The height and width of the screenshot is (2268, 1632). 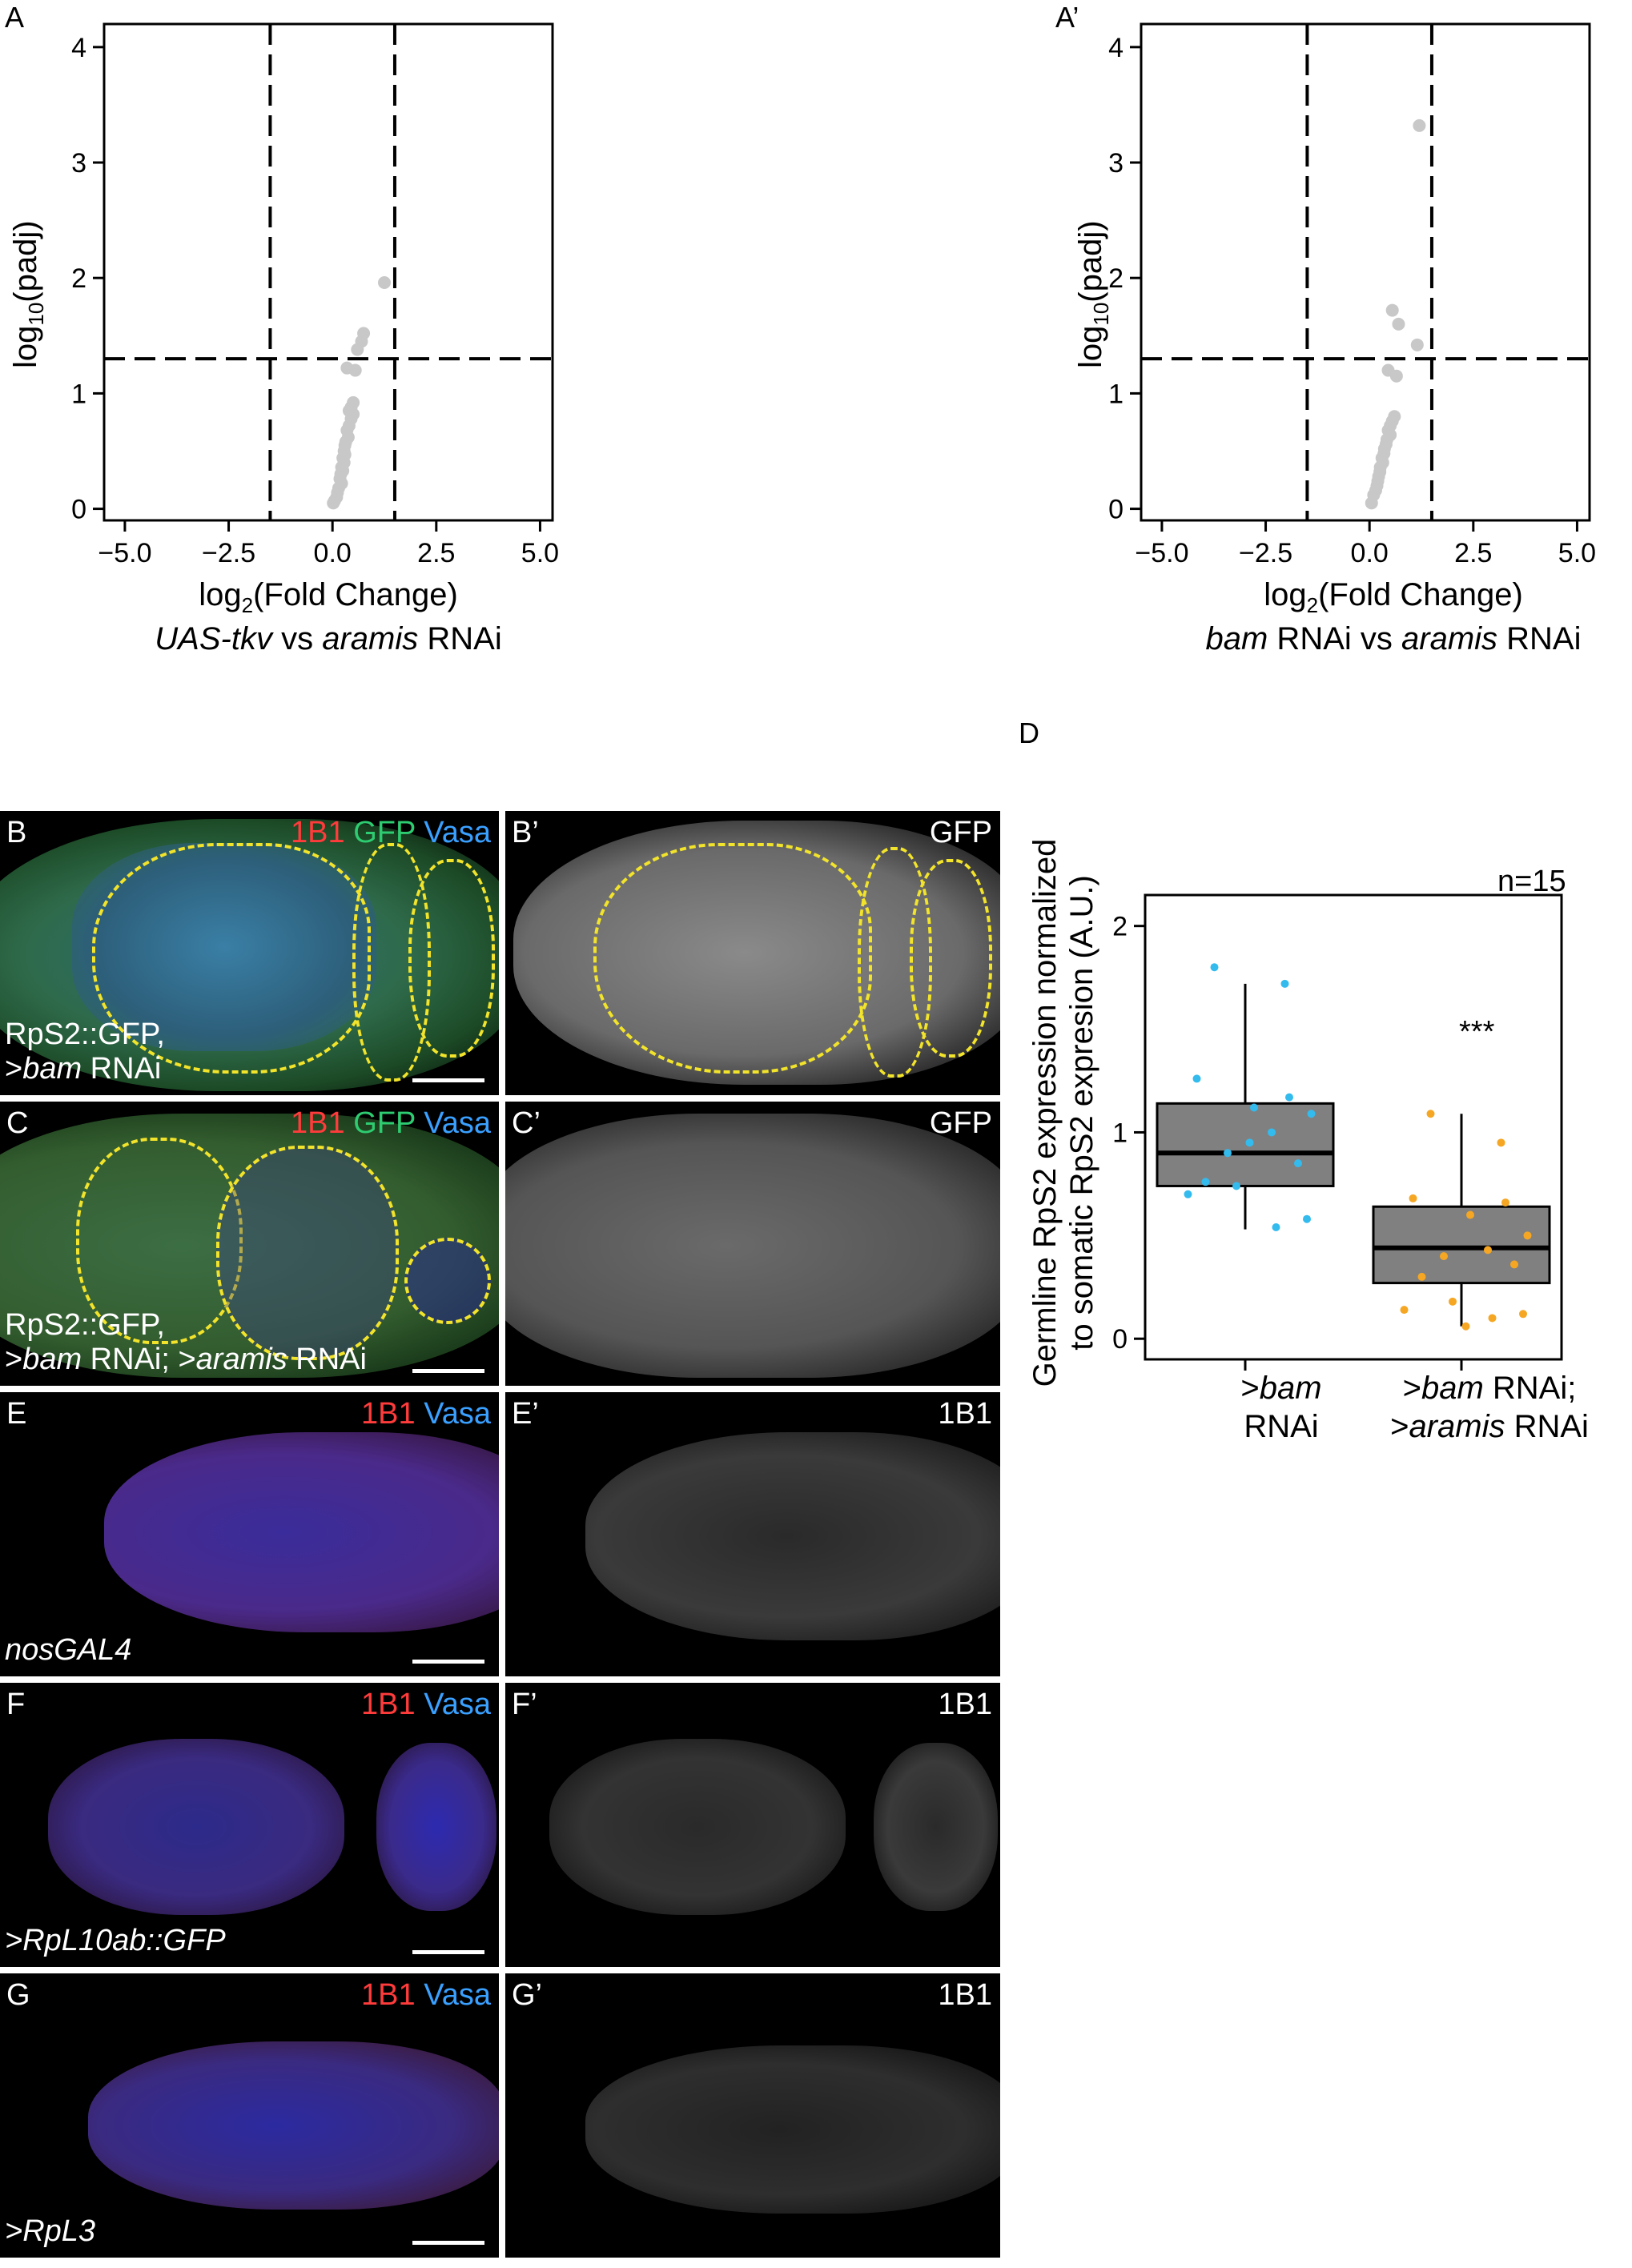 What do you see at coordinates (1477, 1032) in the screenshot?
I see `significance-marker: ***` at bounding box center [1477, 1032].